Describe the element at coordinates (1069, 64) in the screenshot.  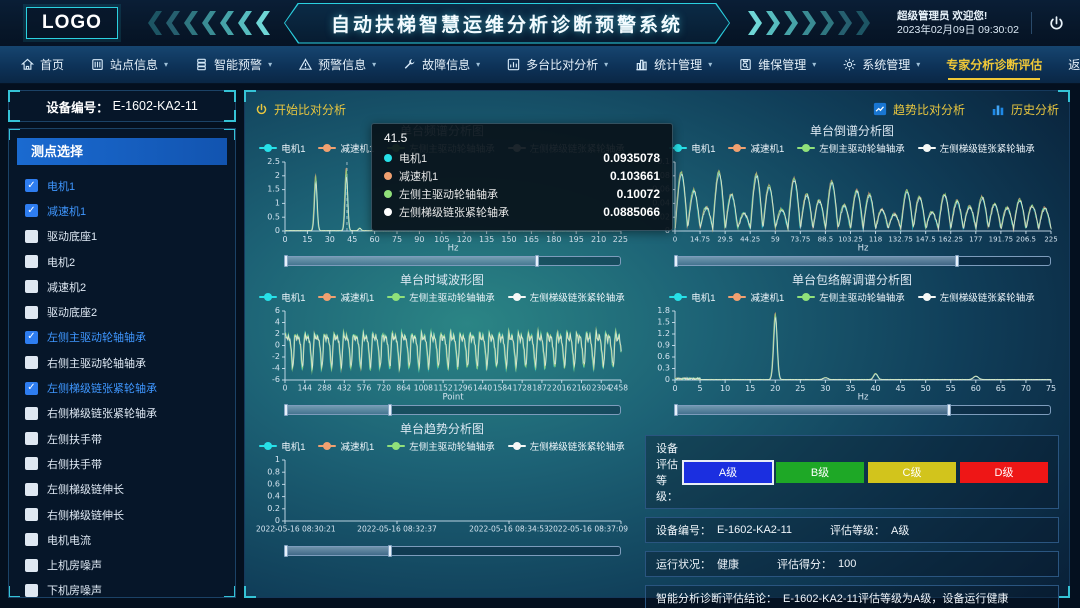
I see `nav-item-11: 返回上一页` at that location.